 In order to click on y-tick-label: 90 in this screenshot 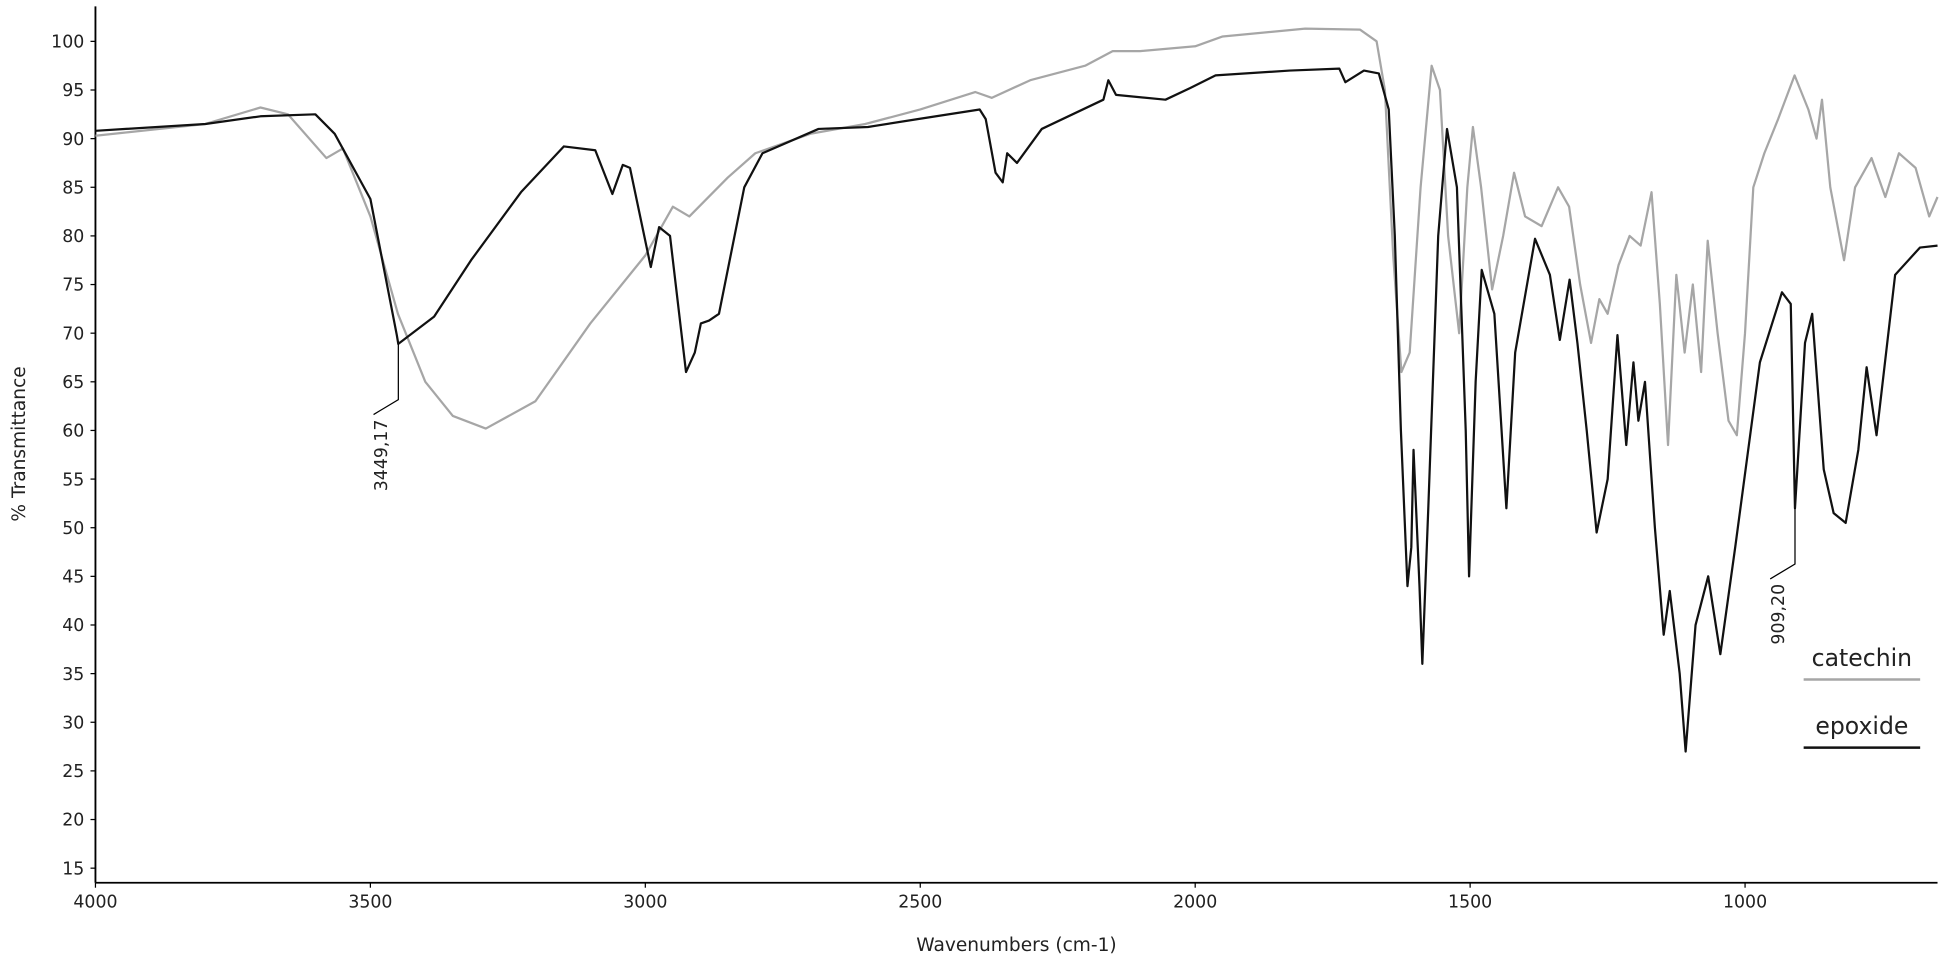, I will do `click(73, 140)`.